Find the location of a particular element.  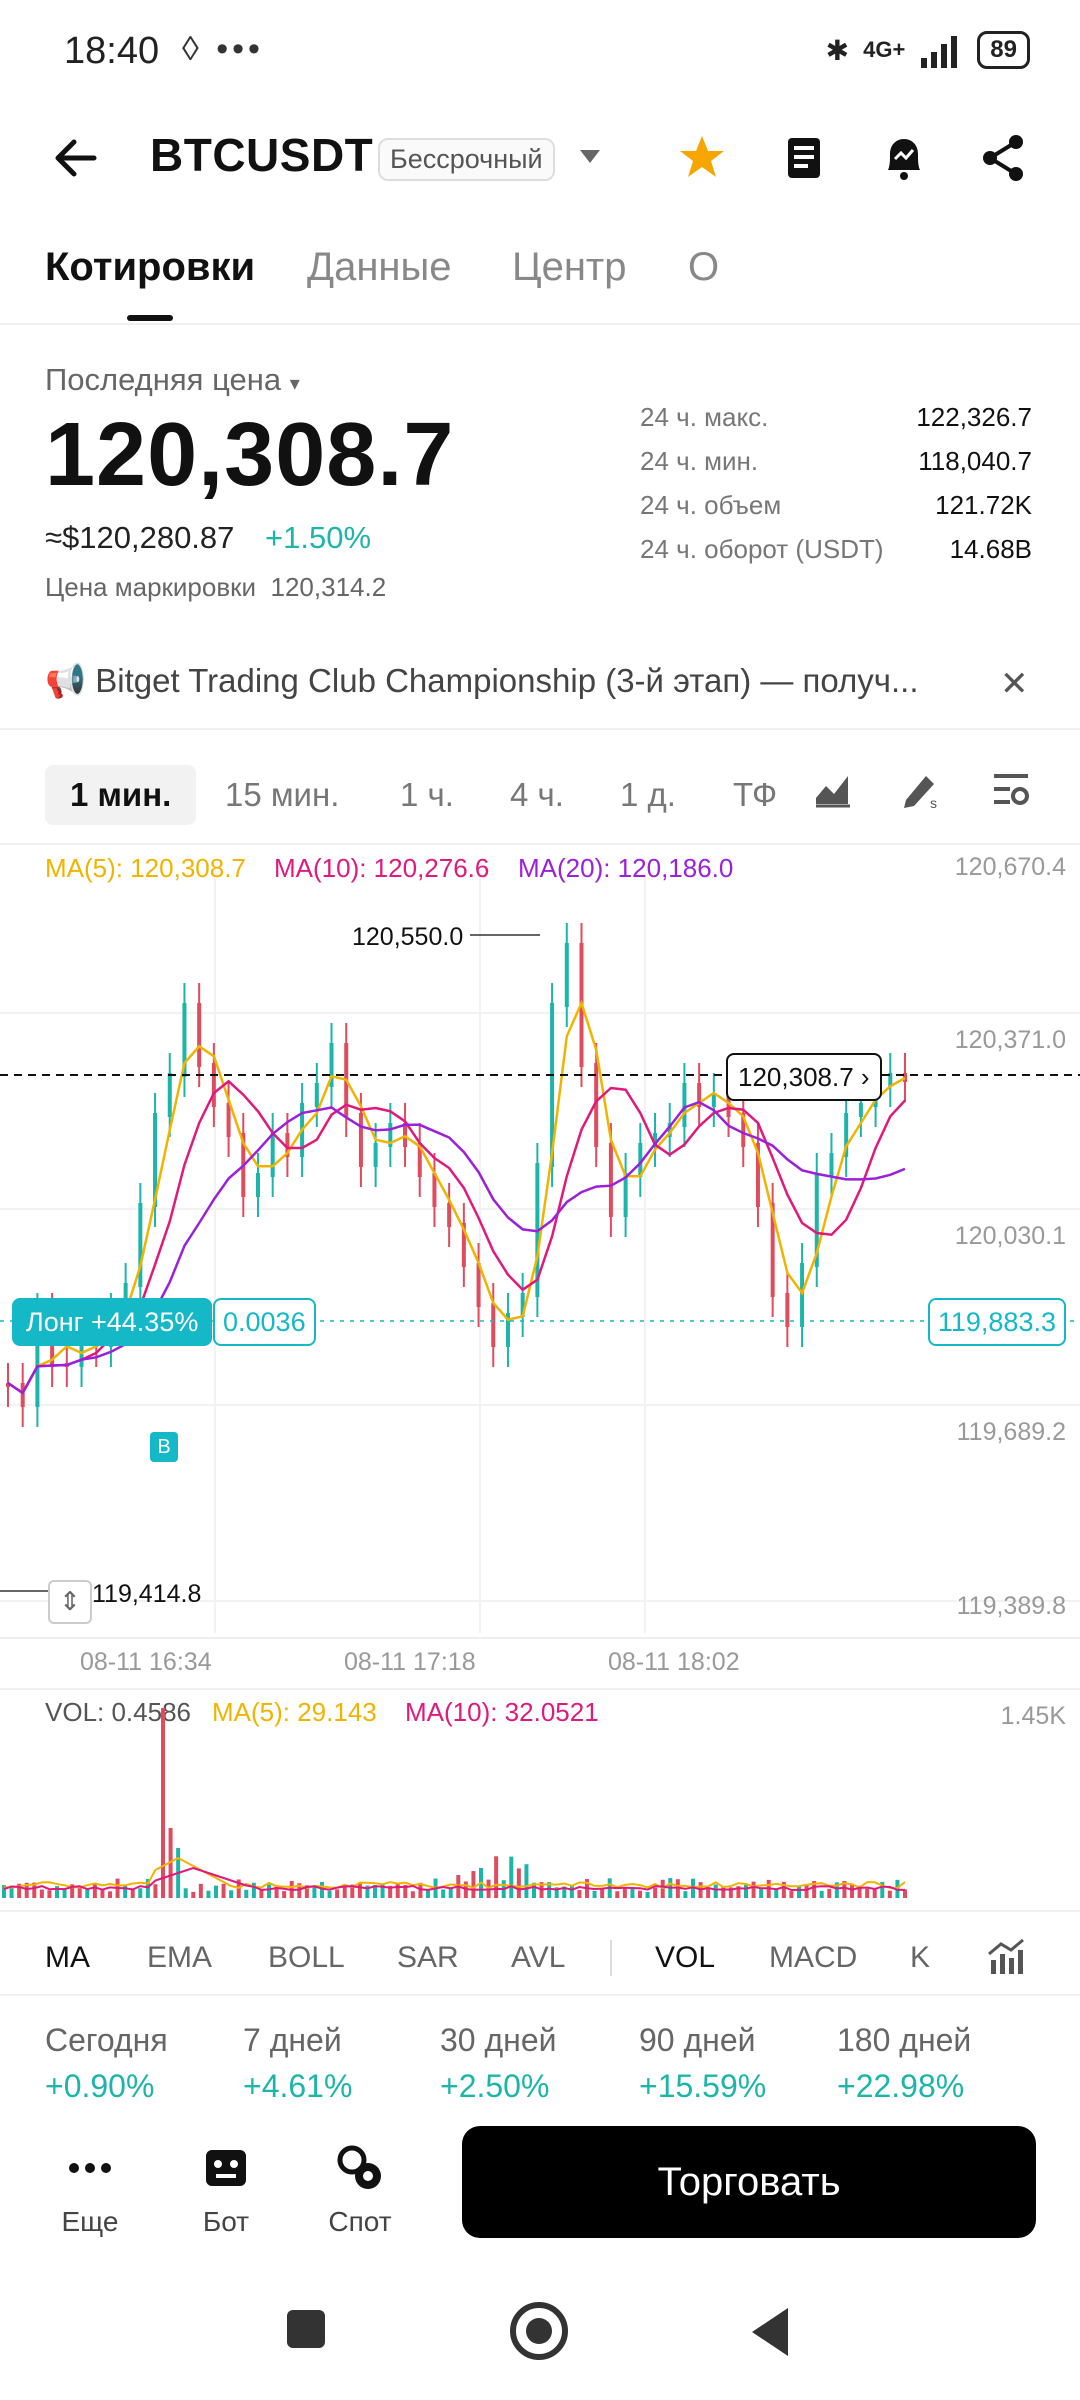

last-price-value: 120,308.7 is located at coordinates (250, 455).